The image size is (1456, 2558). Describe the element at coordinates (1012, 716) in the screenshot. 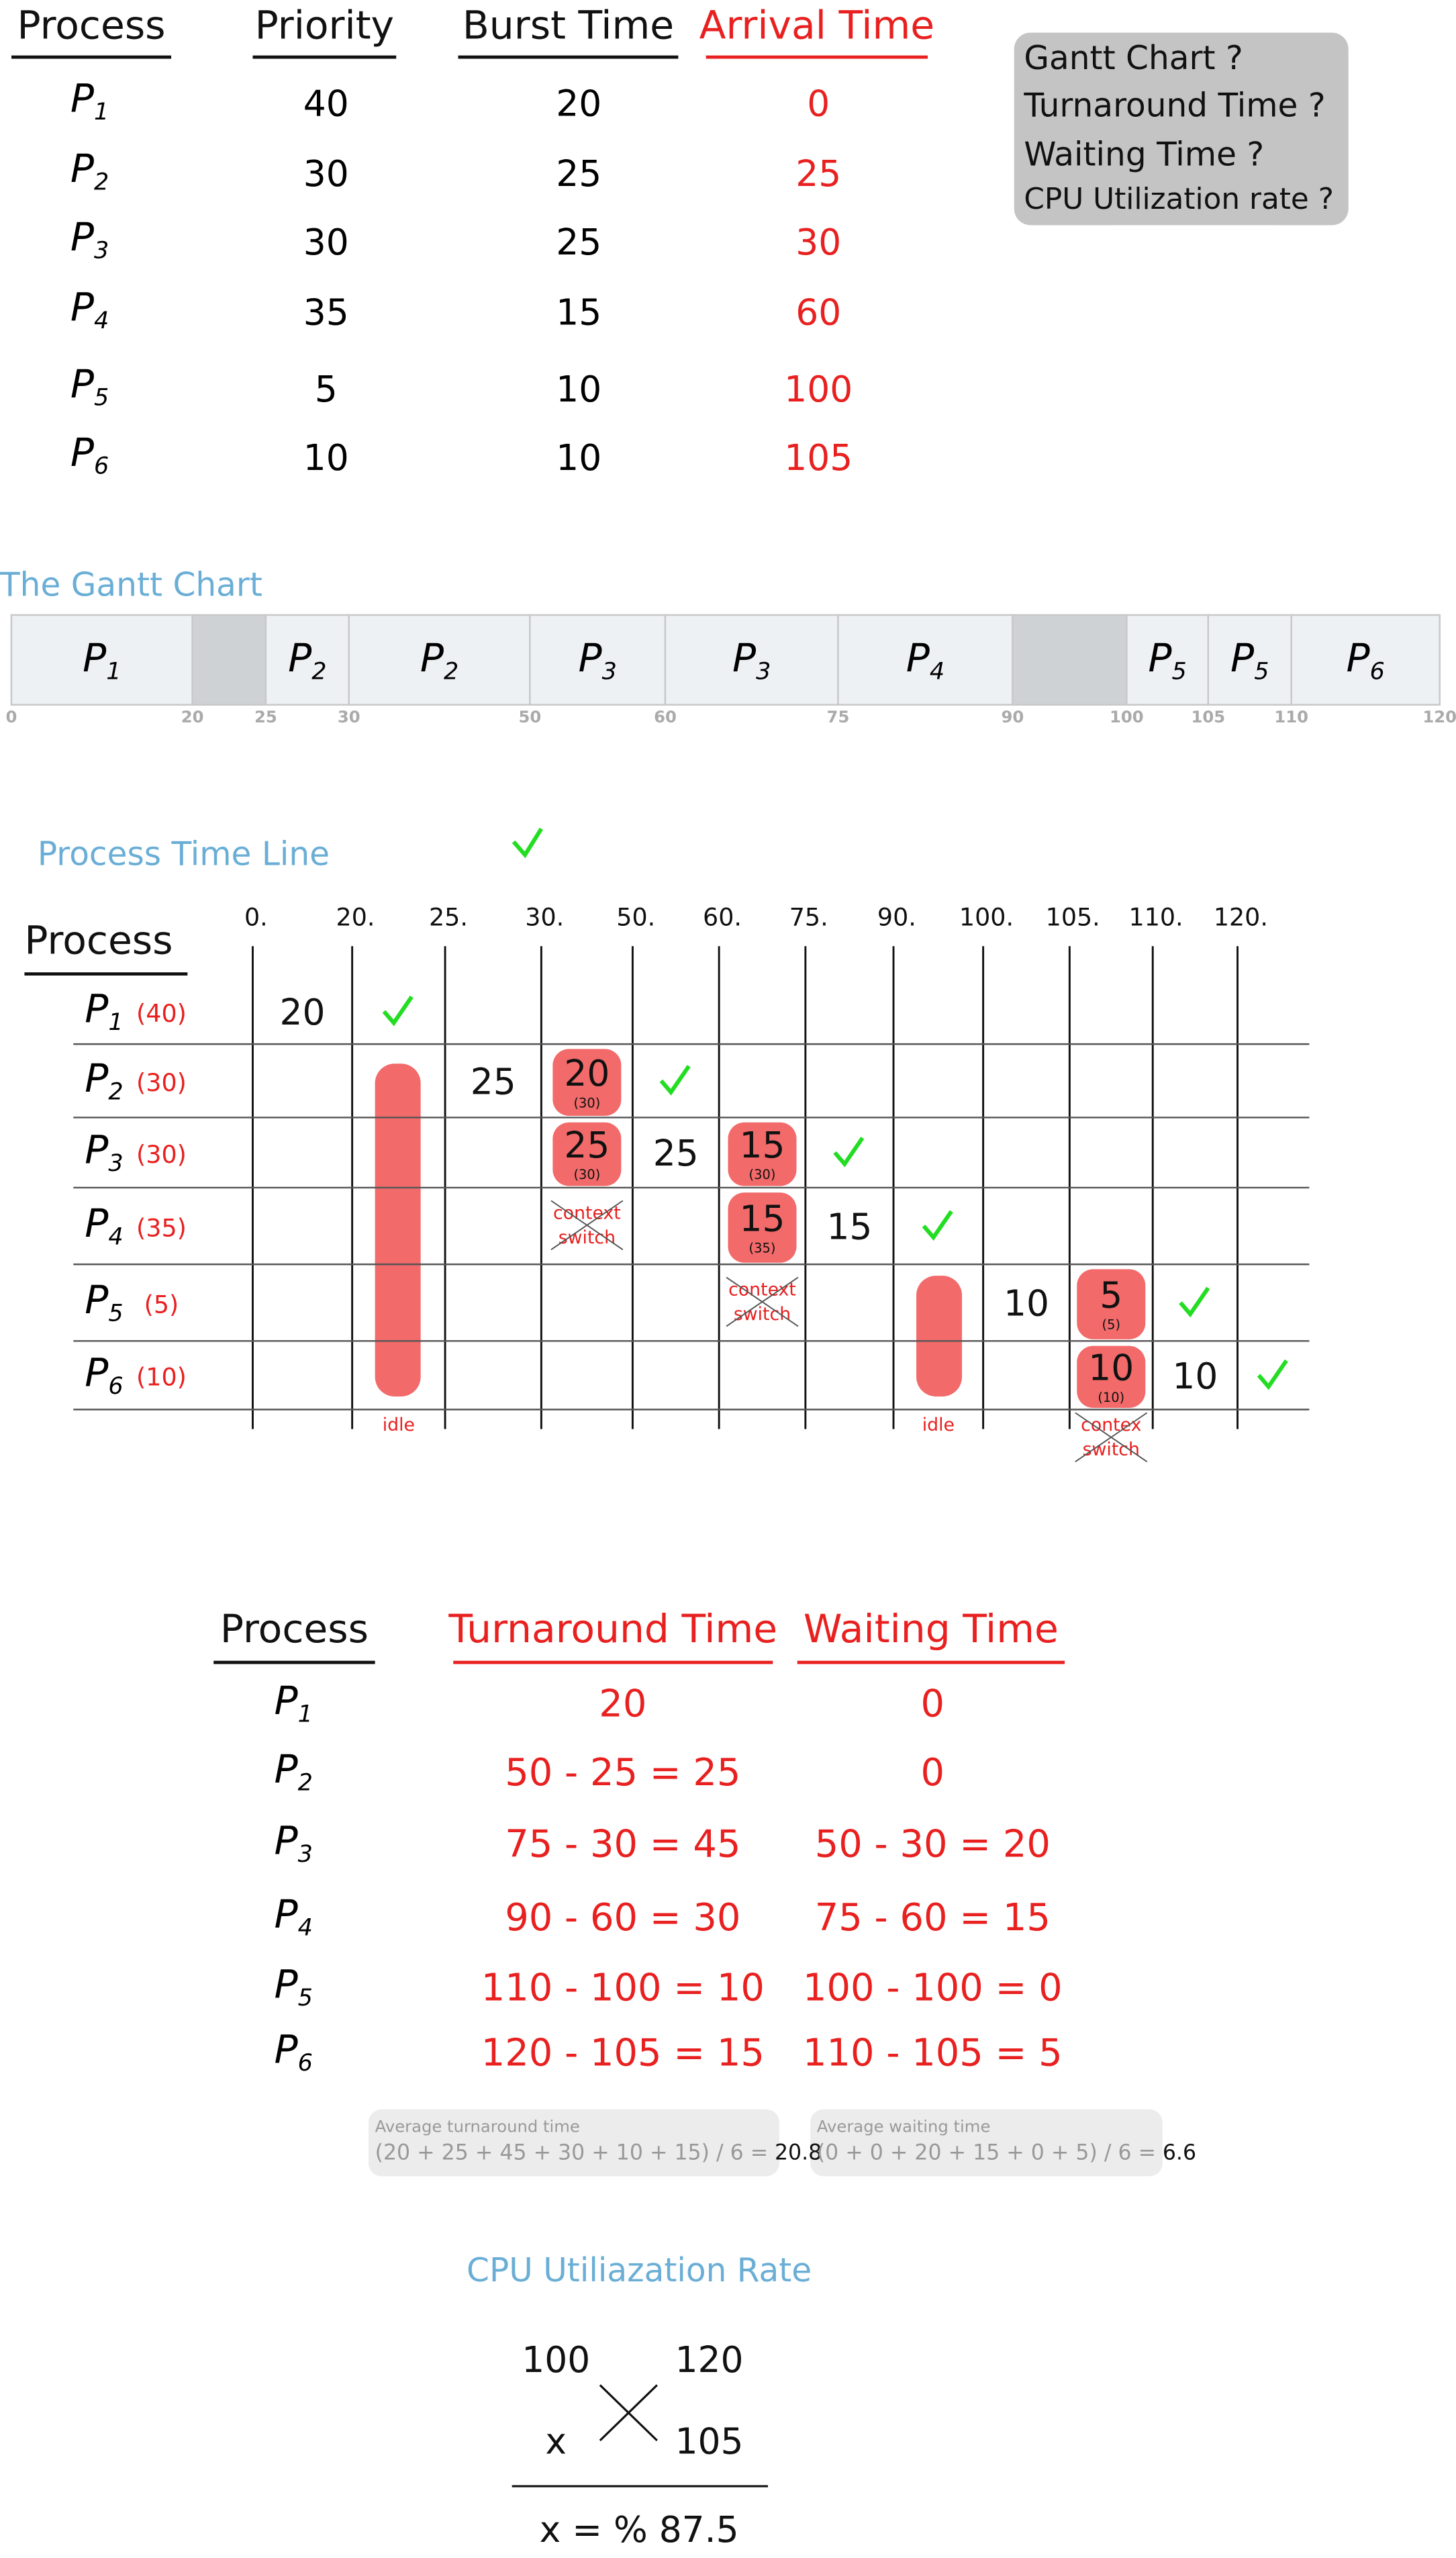

I see `gantt-tick-label: 90` at that location.